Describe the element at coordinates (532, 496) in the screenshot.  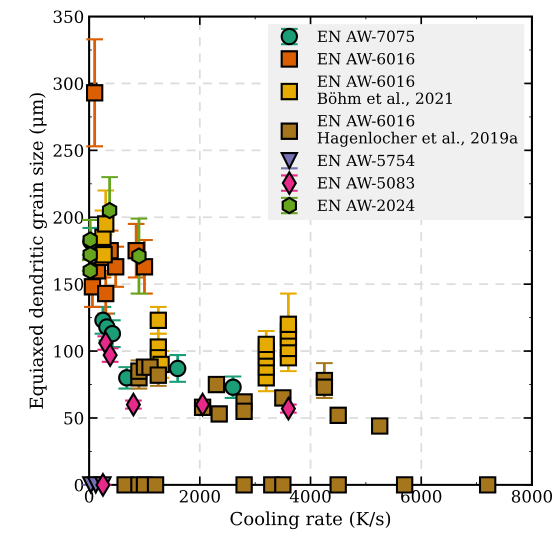
I see `x-tick-label: 8000` at that location.